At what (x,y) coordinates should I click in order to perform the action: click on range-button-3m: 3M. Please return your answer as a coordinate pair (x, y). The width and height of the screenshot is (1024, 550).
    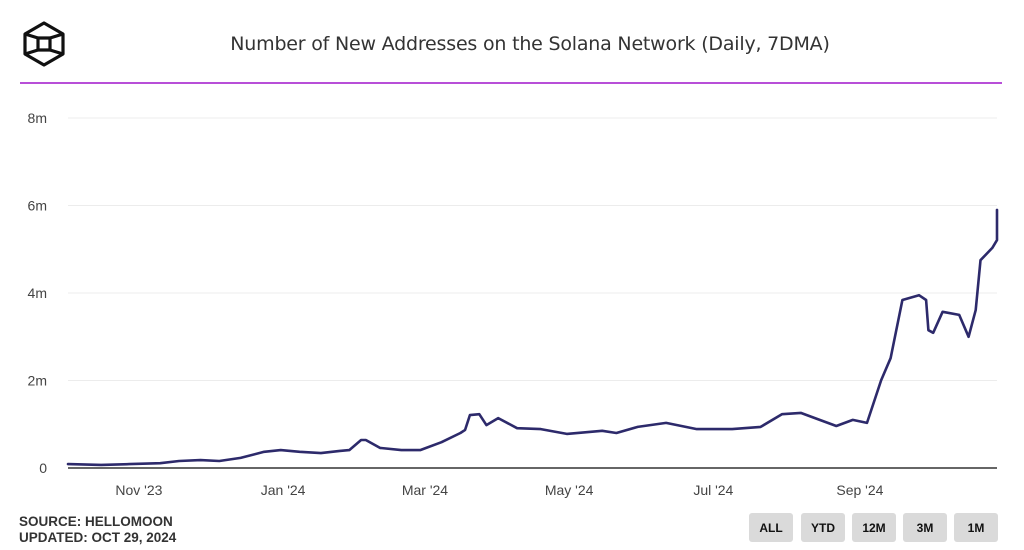
    Looking at the image, I should click on (925, 527).